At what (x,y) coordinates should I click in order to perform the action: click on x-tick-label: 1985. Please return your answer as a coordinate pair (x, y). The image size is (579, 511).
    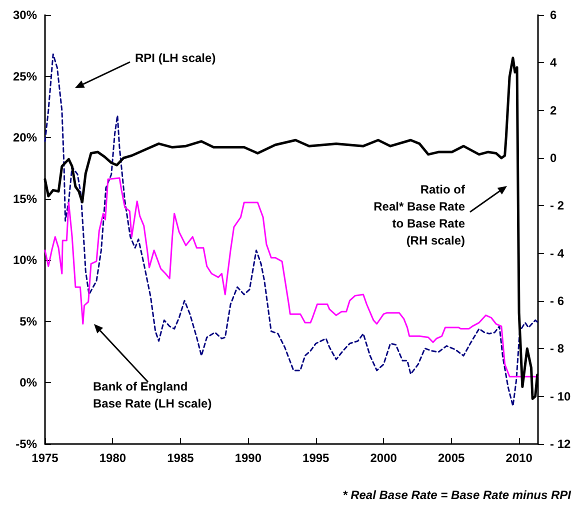
    Looking at the image, I should click on (180, 458).